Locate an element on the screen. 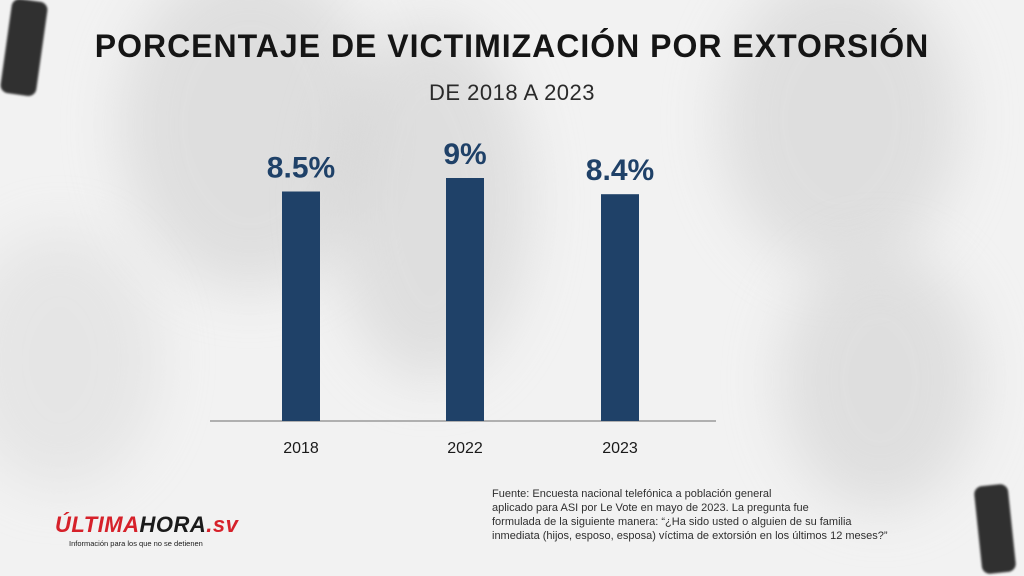 The image size is (1024, 576). chart-subtitle: DE 2018 A 2023 is located at coordinates (512, 92).